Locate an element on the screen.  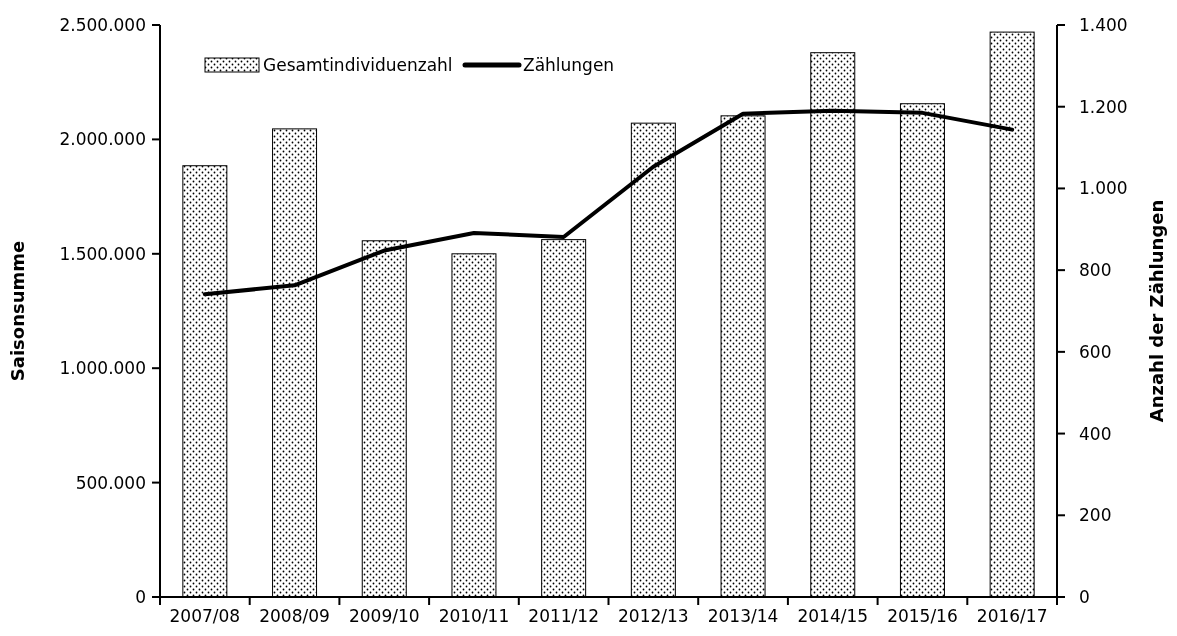
y-axis-title: Saisonsumme is located at coordinates (17, 311).